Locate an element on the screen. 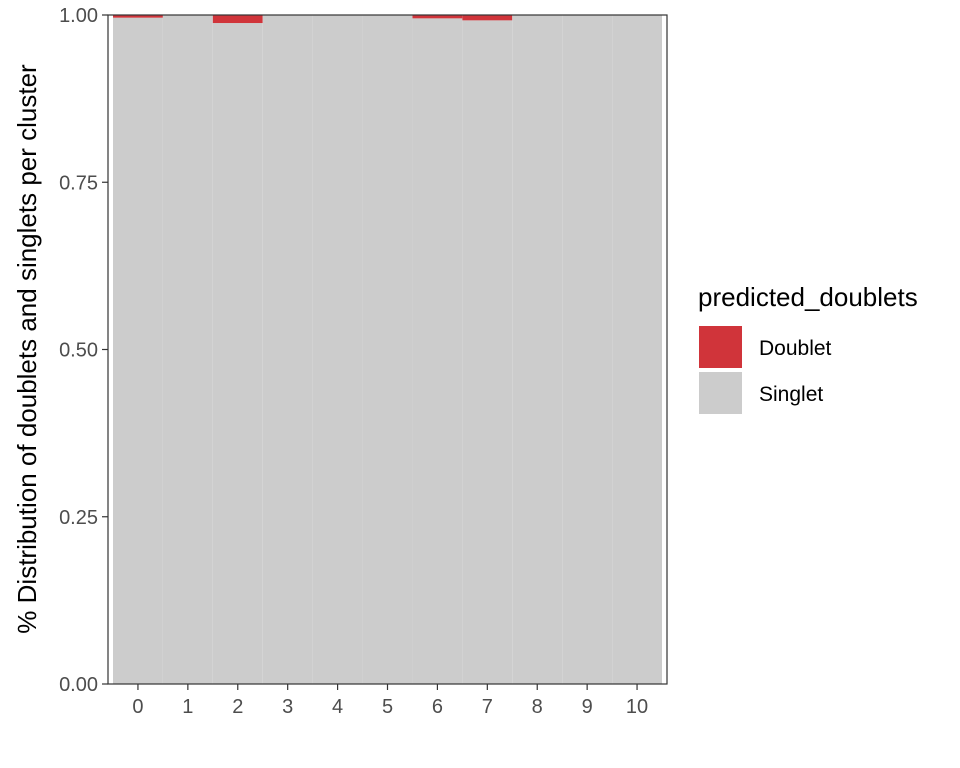 The image size is (960, 768). x-tick-label: 5 is located at coordinates (387, 707).